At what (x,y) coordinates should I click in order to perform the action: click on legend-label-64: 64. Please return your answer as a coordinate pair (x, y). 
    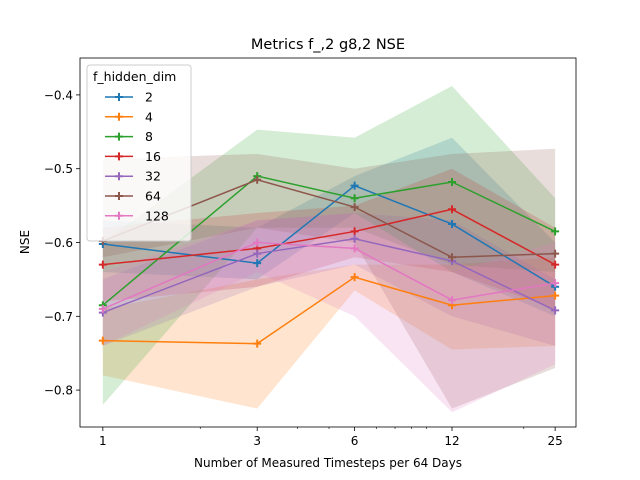
    Looking at the image, I should click on (153, 196).